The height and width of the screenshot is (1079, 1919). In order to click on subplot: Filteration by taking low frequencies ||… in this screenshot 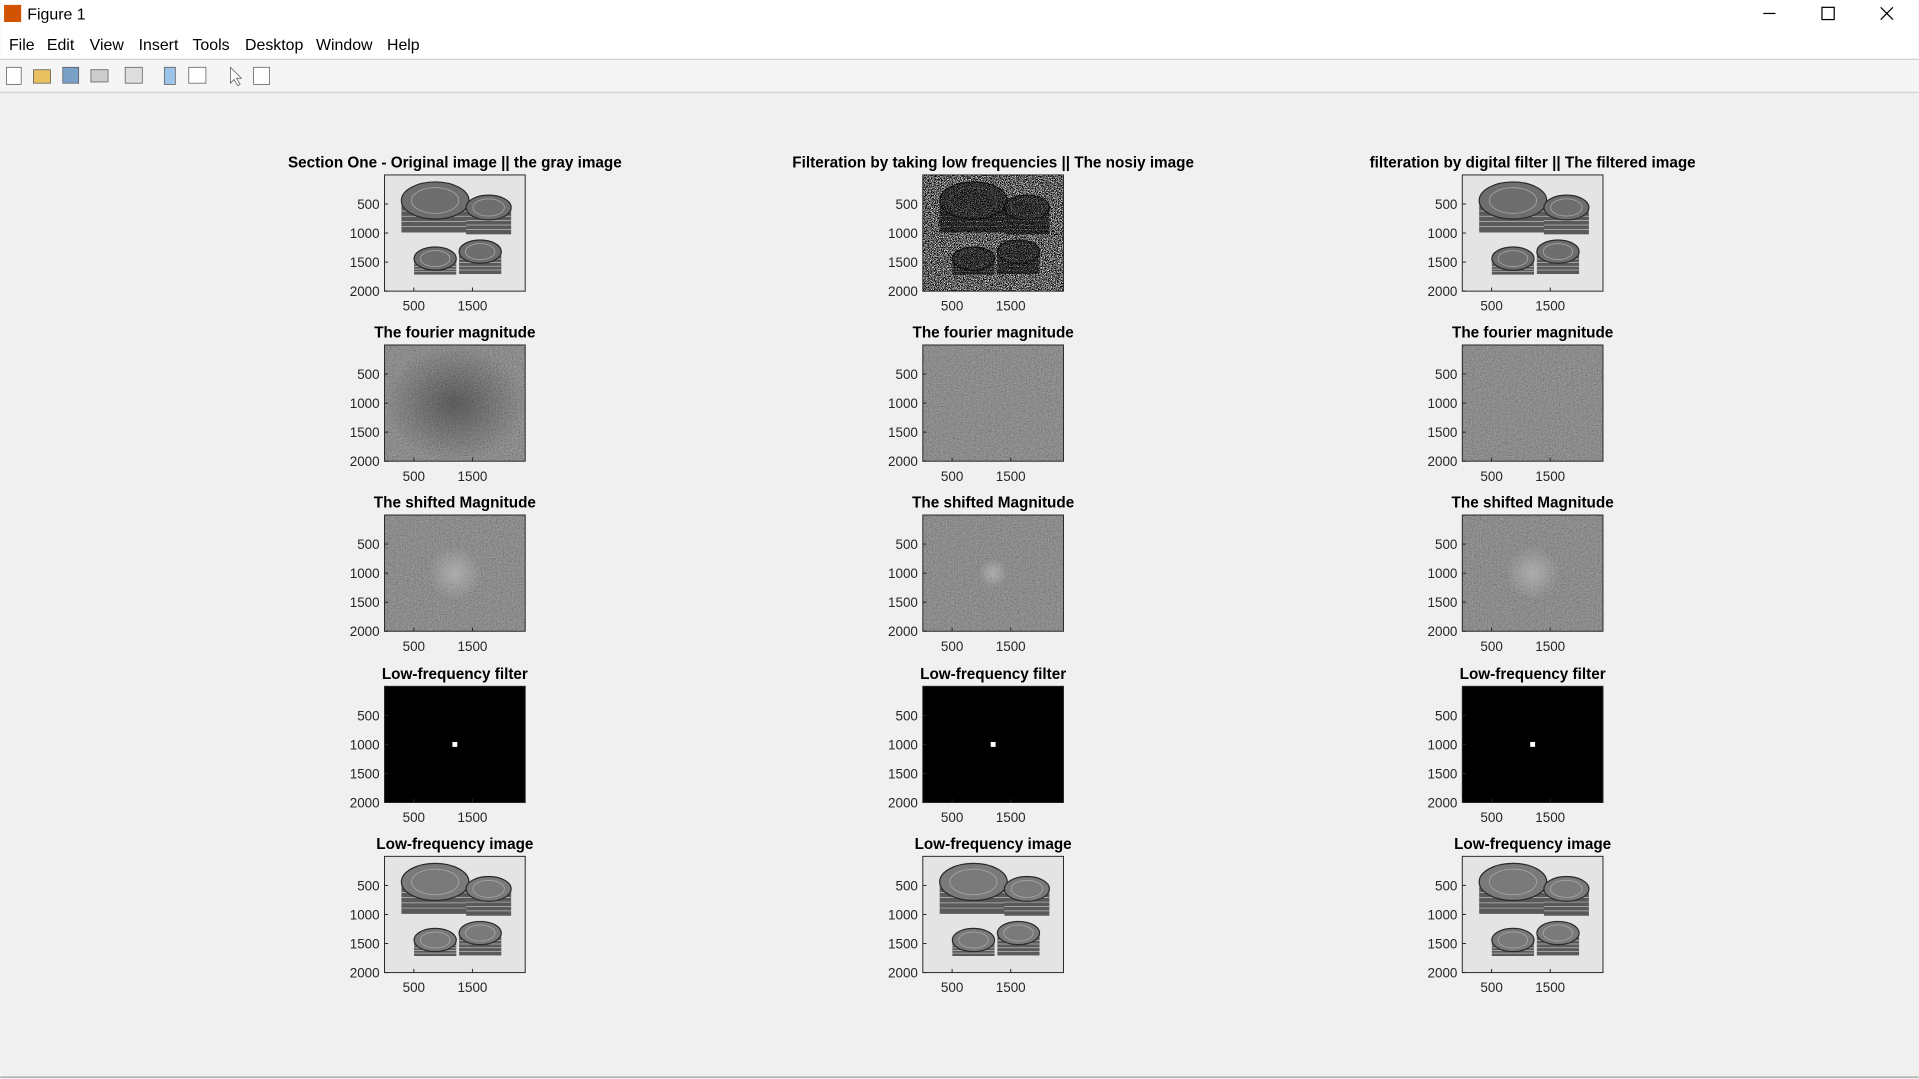, I will do `click(993, 234)`.